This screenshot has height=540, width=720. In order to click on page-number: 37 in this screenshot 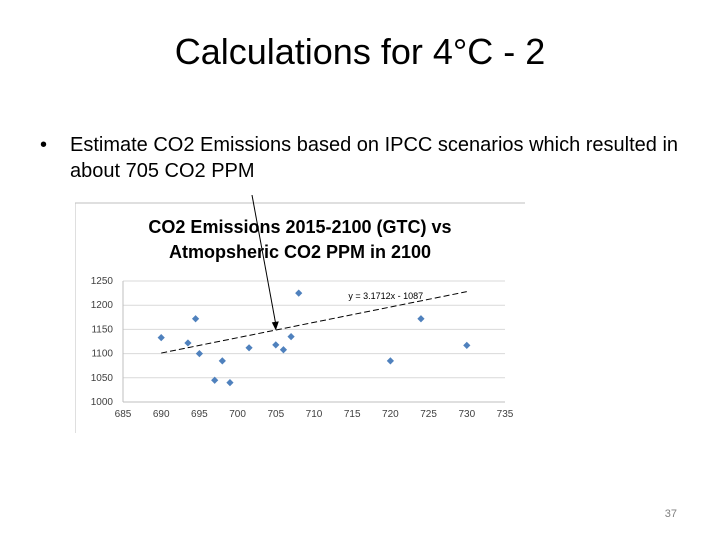, I will do `click(670, 514)`.